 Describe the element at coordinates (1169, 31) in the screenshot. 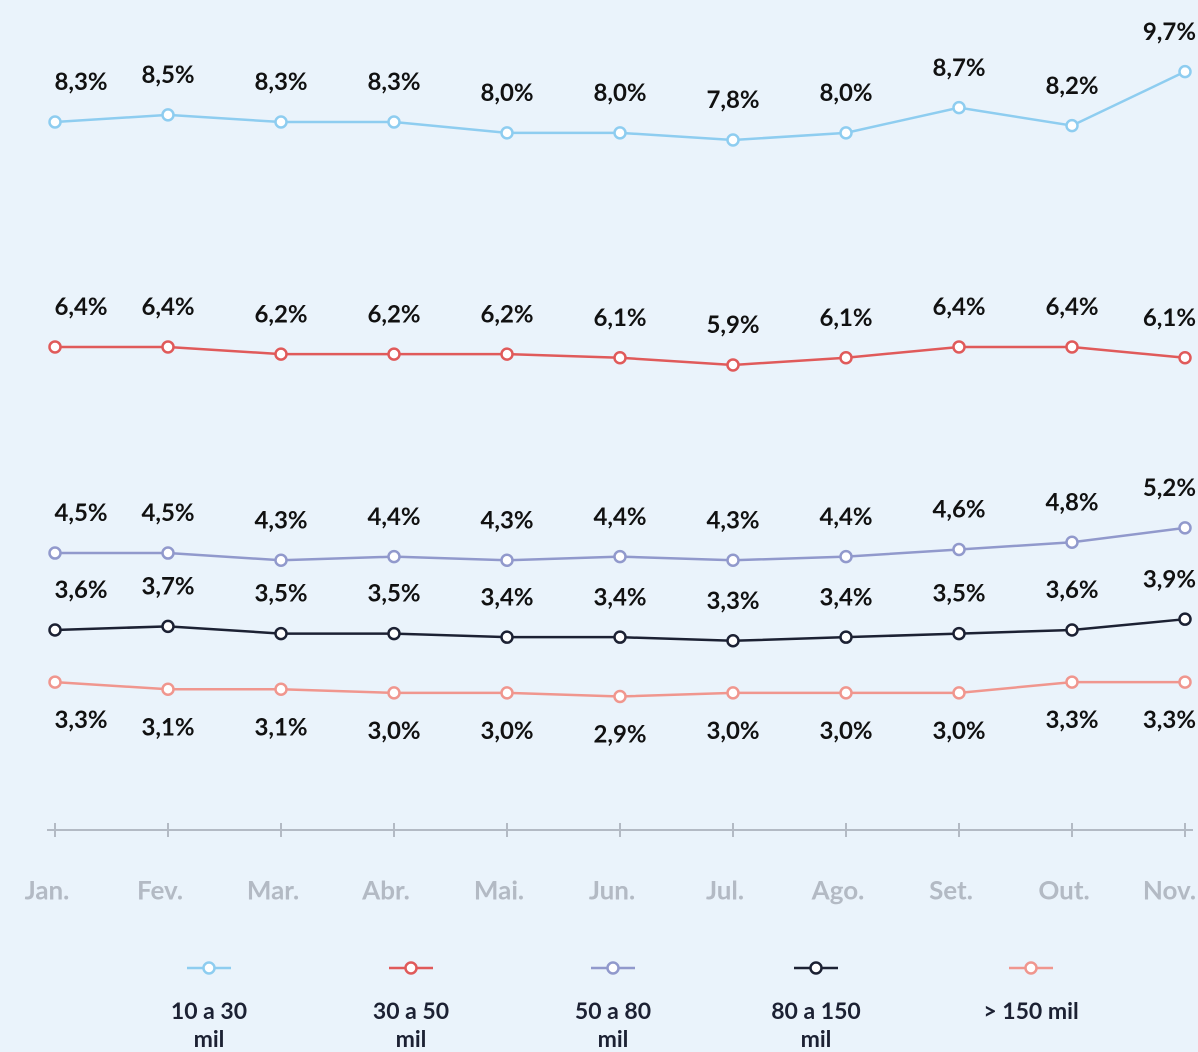

I see `value-label: 9,7%` at that location.